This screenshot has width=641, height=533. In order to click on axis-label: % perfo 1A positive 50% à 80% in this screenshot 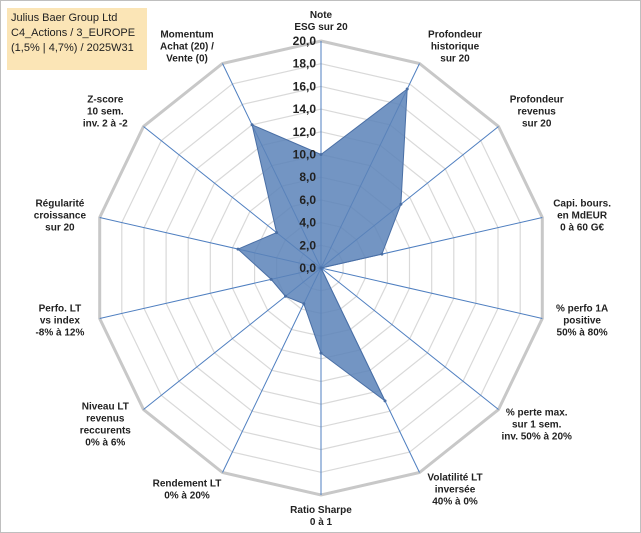, I will do `click(582, 320)`.